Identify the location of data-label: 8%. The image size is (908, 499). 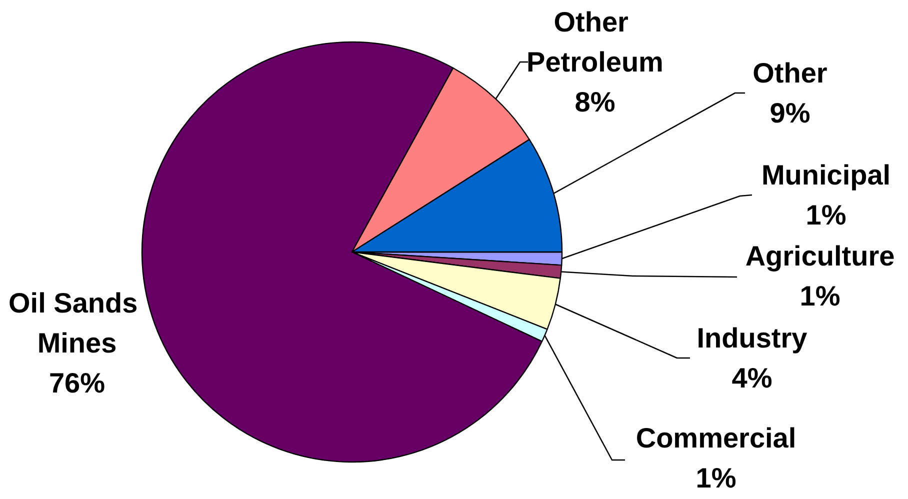
(595, 102).